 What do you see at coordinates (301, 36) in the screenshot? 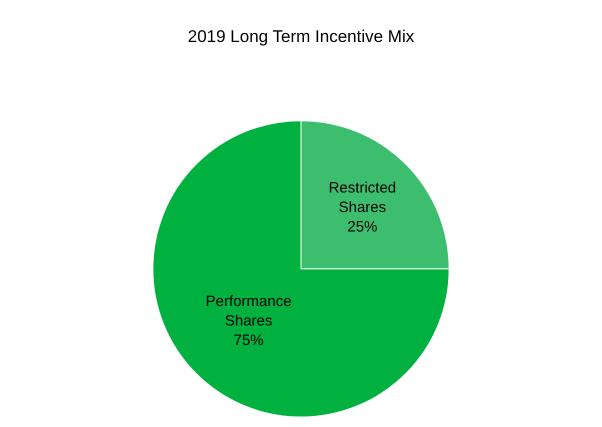
I see `chart-title: 2019 Long Term Incentive Mix` at bounding box center [301, 36].